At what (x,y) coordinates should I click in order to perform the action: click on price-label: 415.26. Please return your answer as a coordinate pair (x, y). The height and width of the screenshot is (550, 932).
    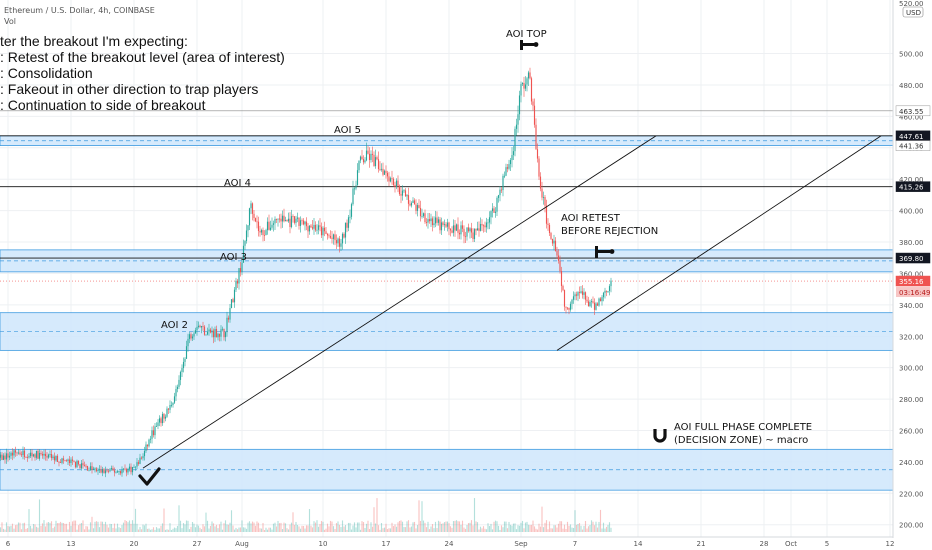
    Looking at the image, I should click on (911, 188).